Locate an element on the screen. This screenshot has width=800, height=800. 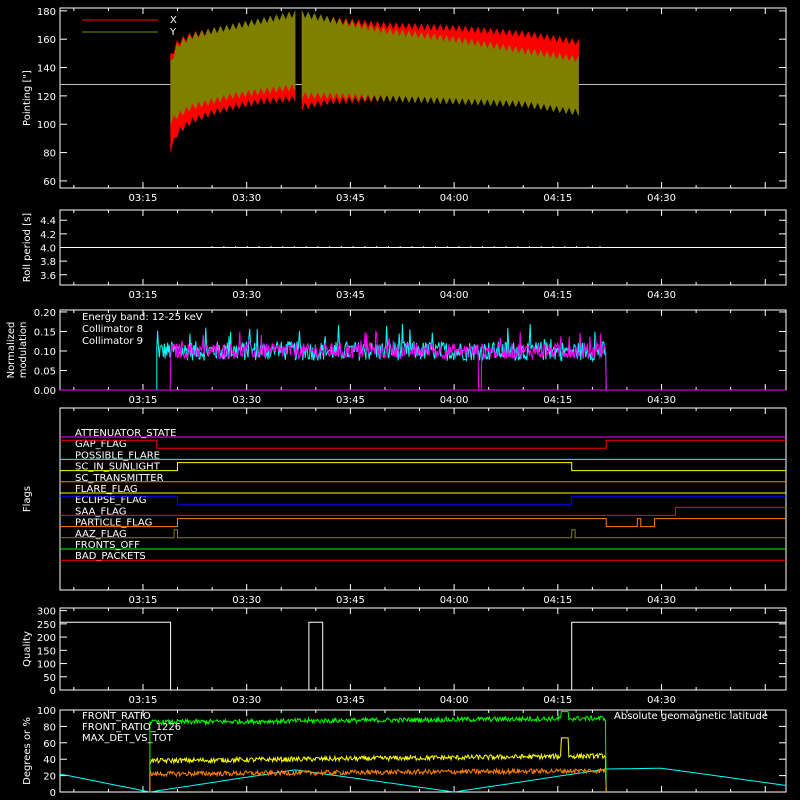
y-tick-label: 40 is located at coordinates (49, 760).